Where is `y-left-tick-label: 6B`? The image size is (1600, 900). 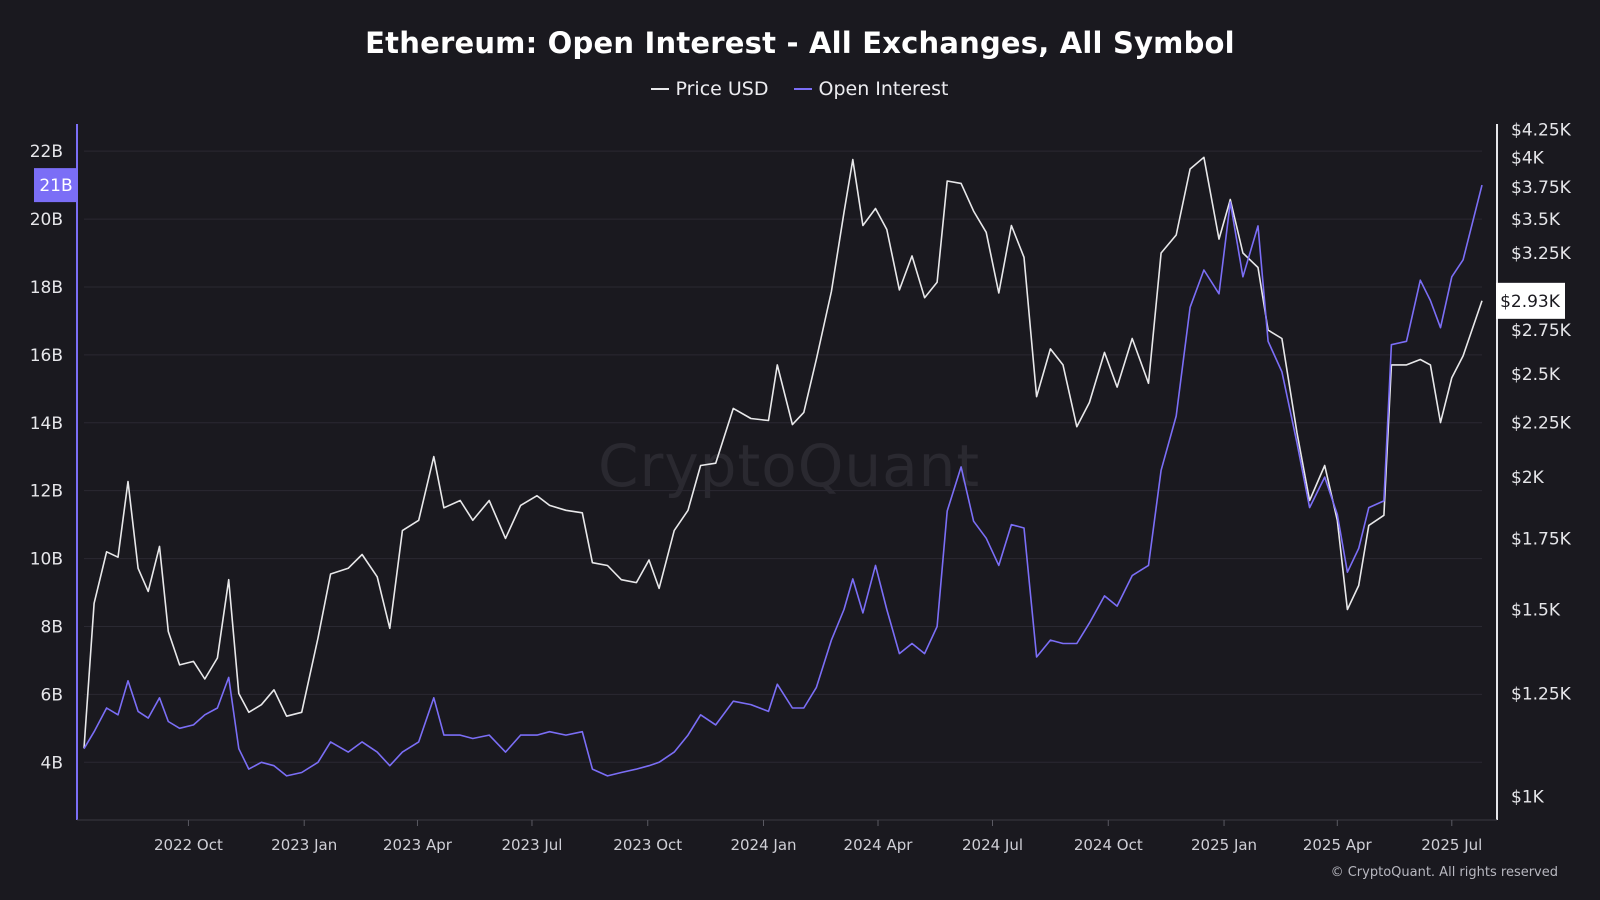
y-left-tick-label: 6B is located at coordinates (52, 695).